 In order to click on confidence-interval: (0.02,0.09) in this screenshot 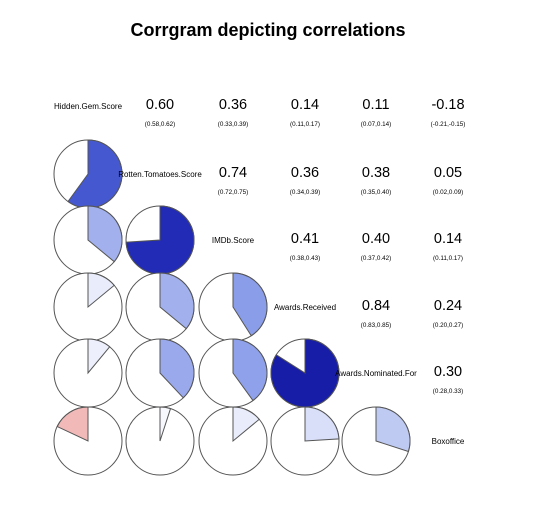, I will do `click(448, 192)`.